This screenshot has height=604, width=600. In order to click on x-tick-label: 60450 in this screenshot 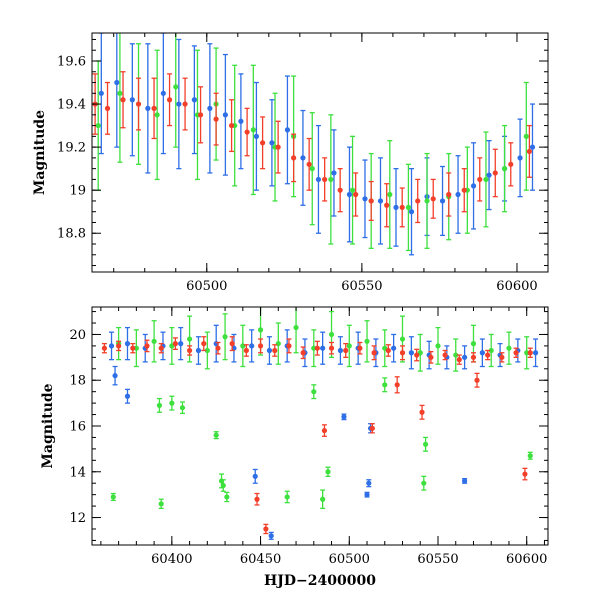, I will do `click(260, 559)`.